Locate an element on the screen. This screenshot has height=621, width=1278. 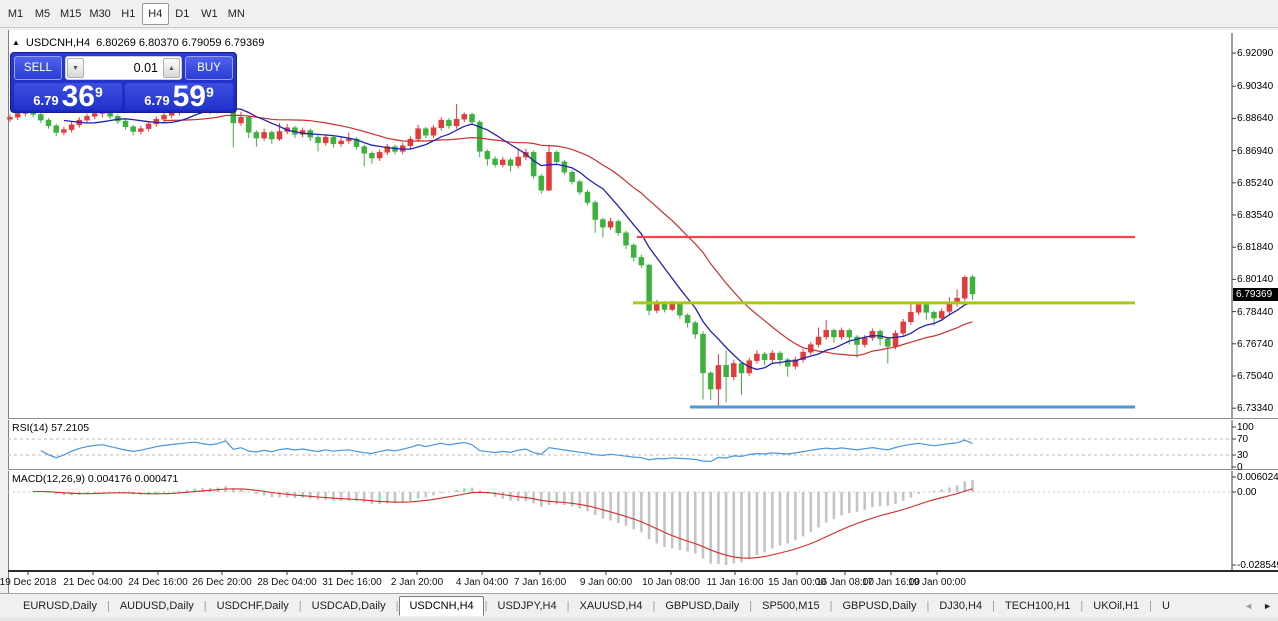
tab-XAUUSD-H4: XAUUSD,H4 is located at coordinates (611, 605).